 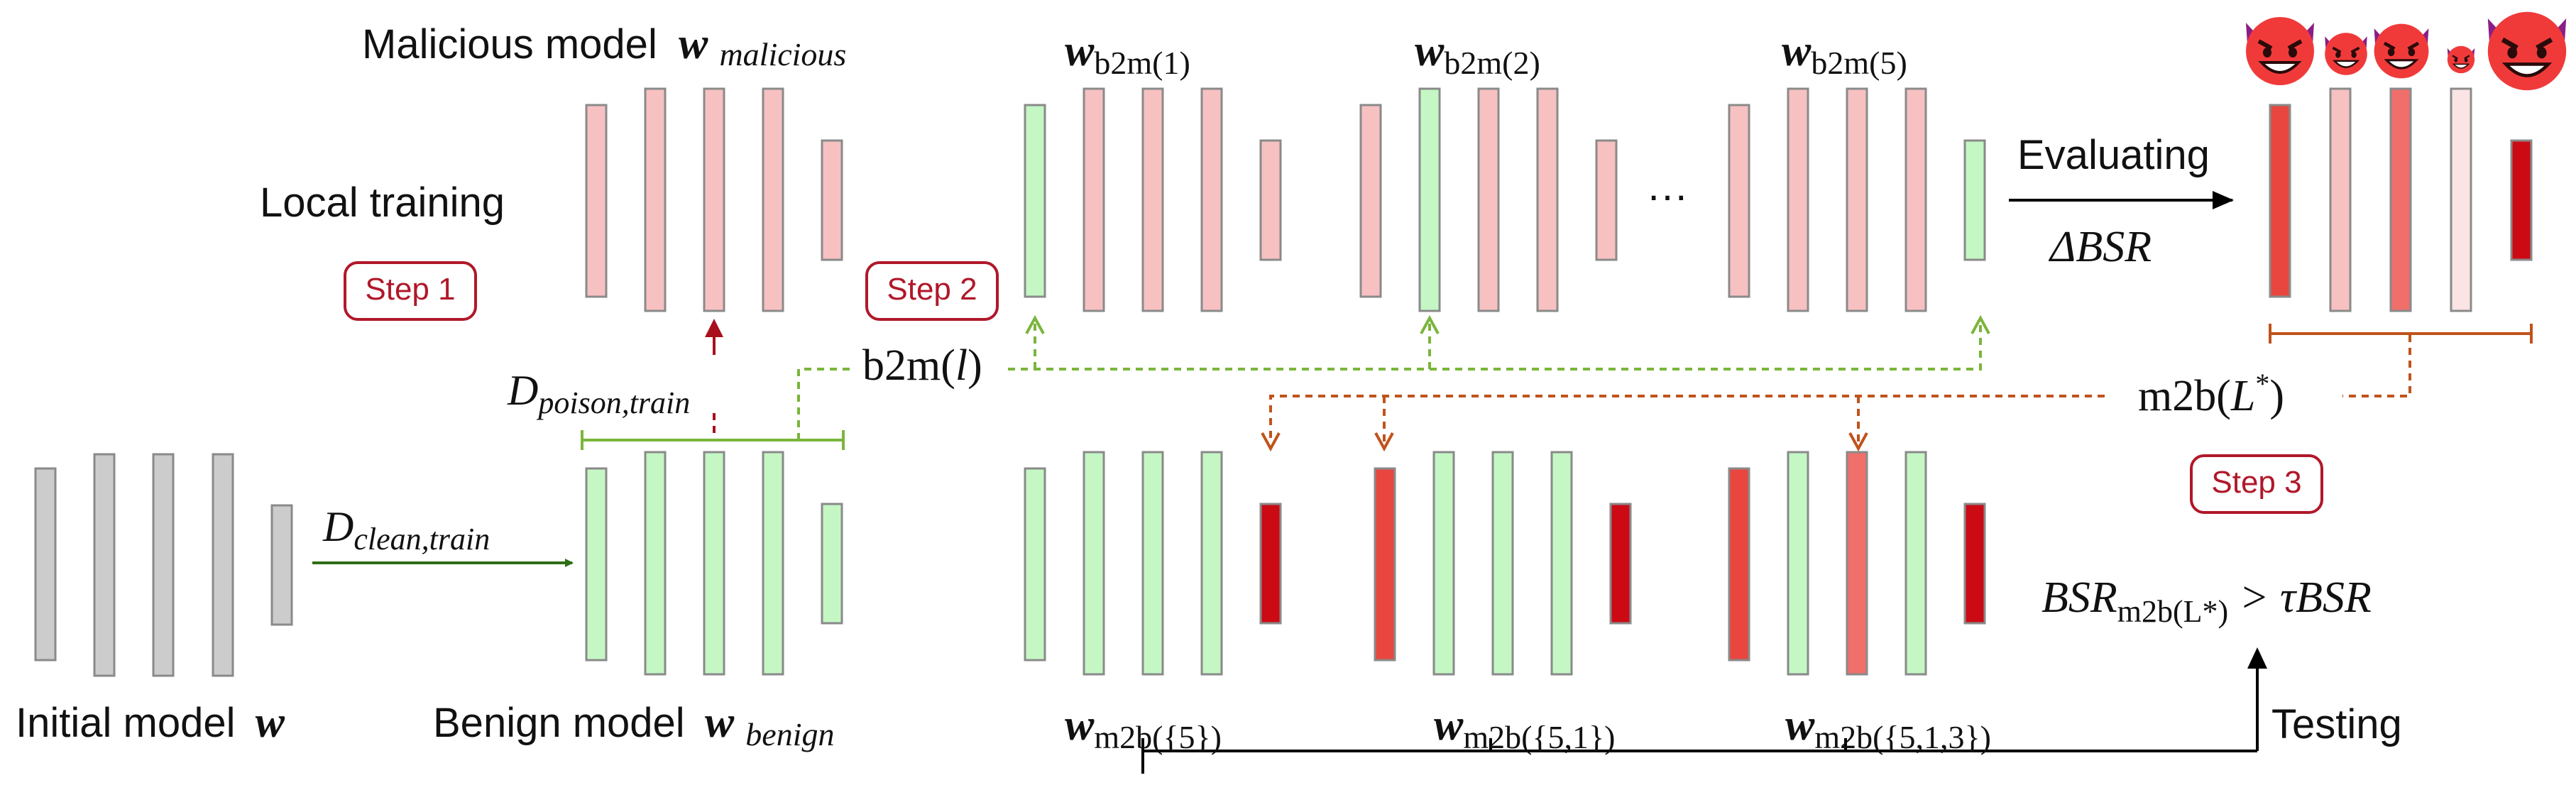 I want to click on initial-model-label: Initial model w, so click(x=150, y=722).